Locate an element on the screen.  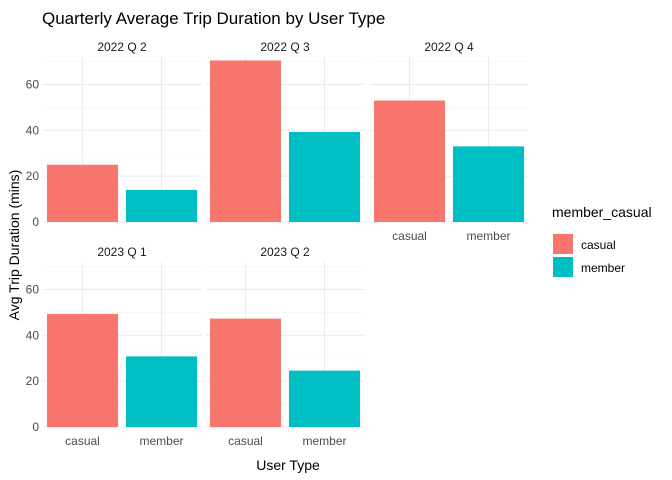
facet-panel: 2023 Q 1 0 20 40 60 casual member is located at coordinates (113, 346).